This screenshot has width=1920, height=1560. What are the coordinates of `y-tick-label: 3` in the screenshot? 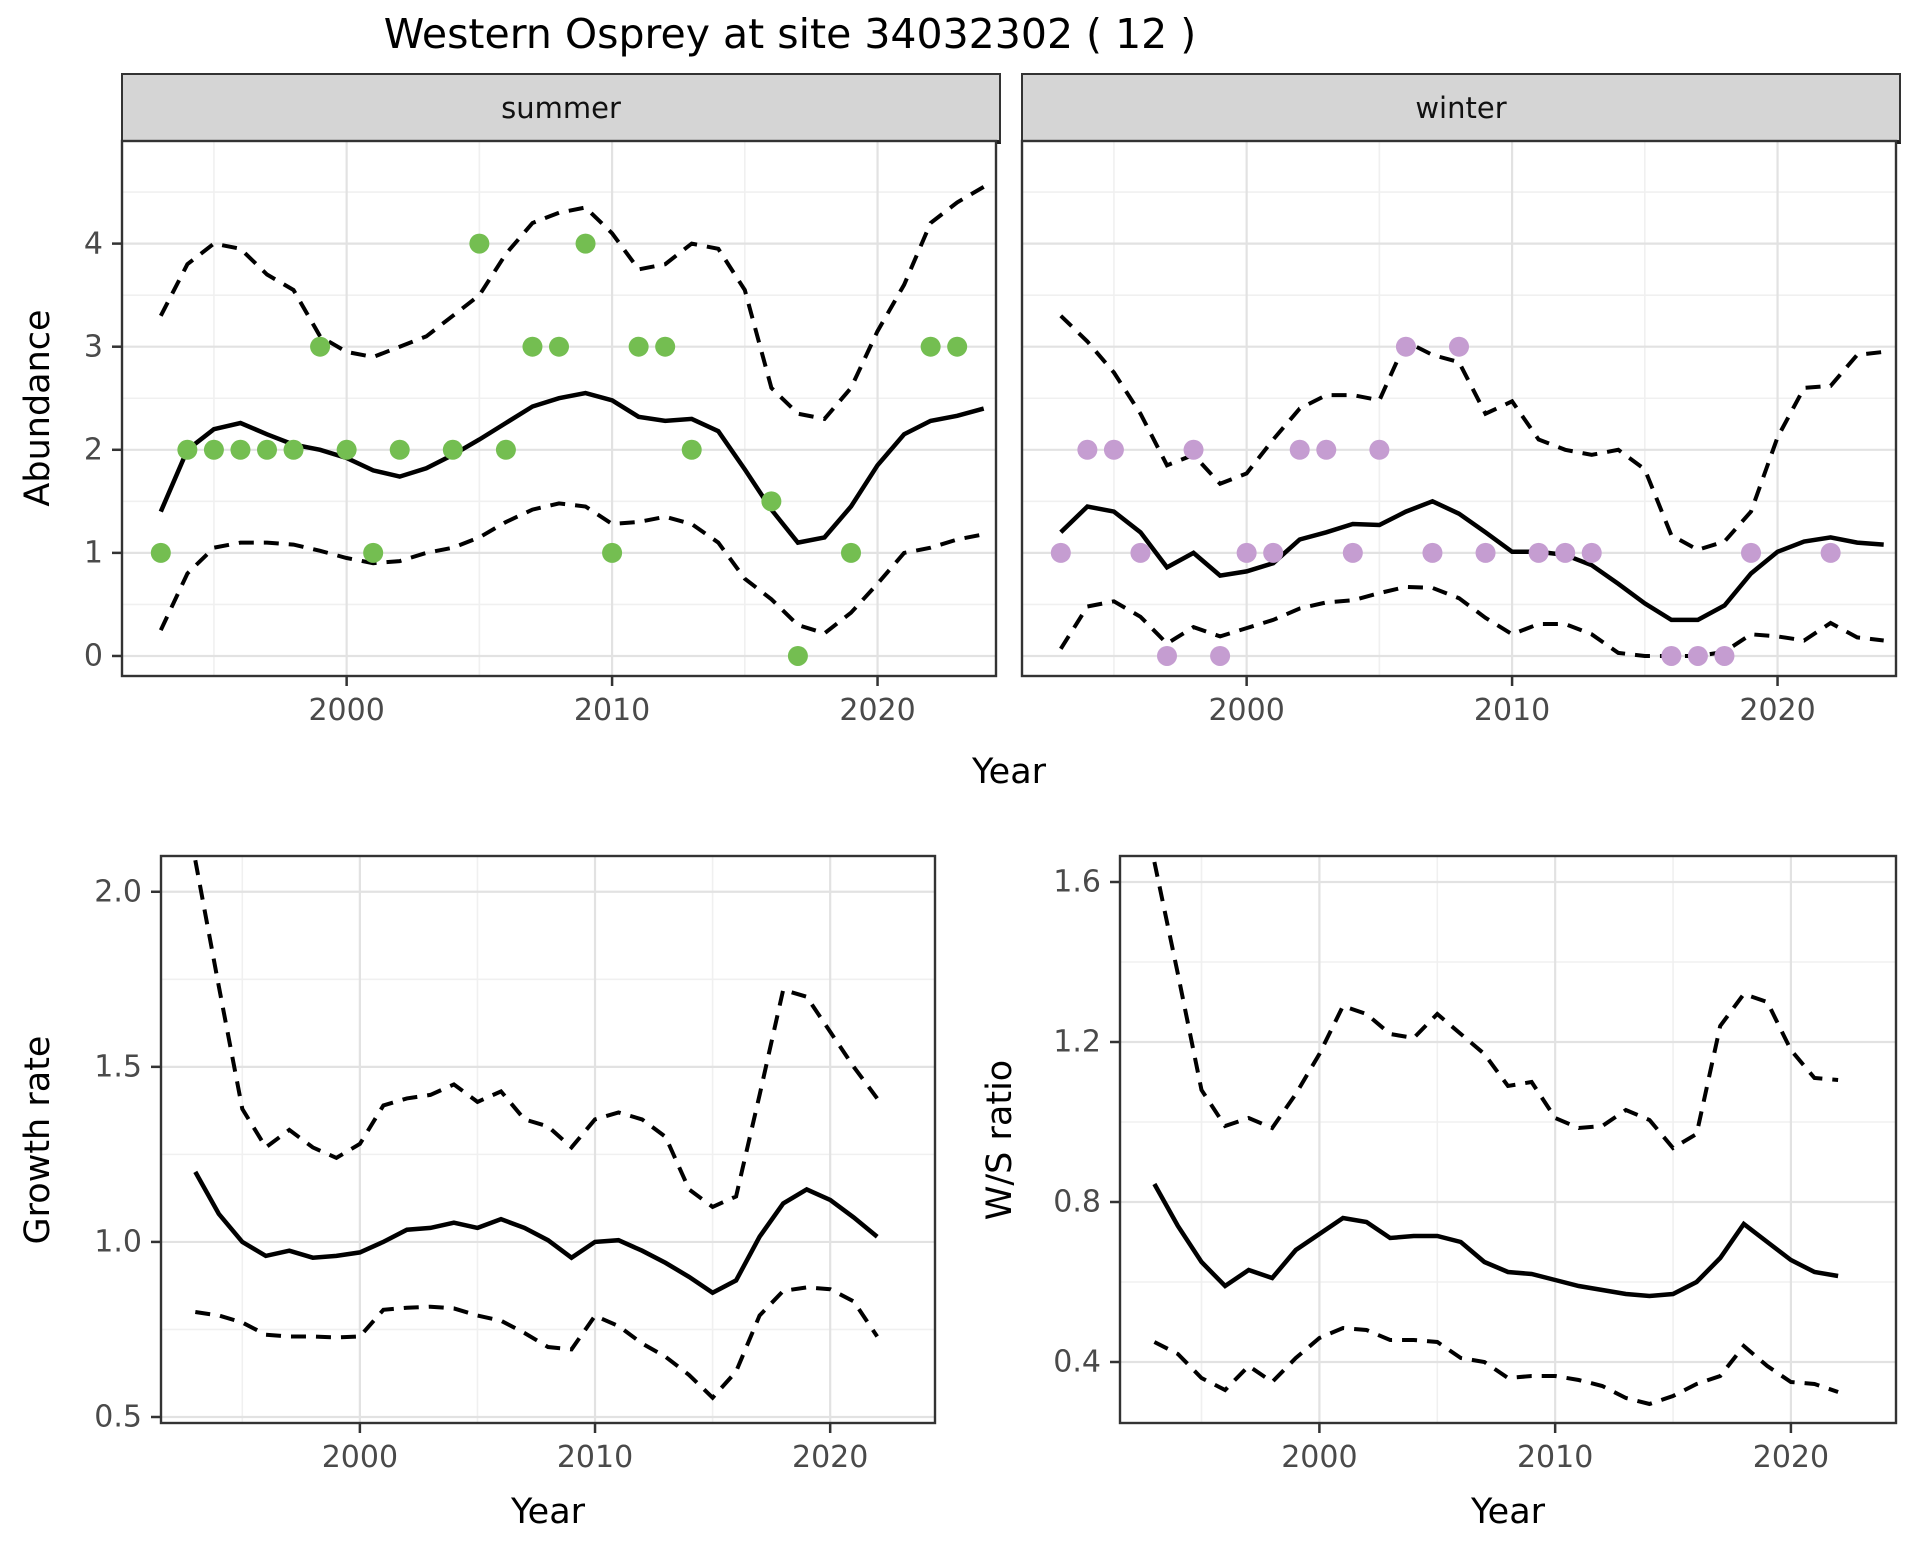 It's located at (93, 347).